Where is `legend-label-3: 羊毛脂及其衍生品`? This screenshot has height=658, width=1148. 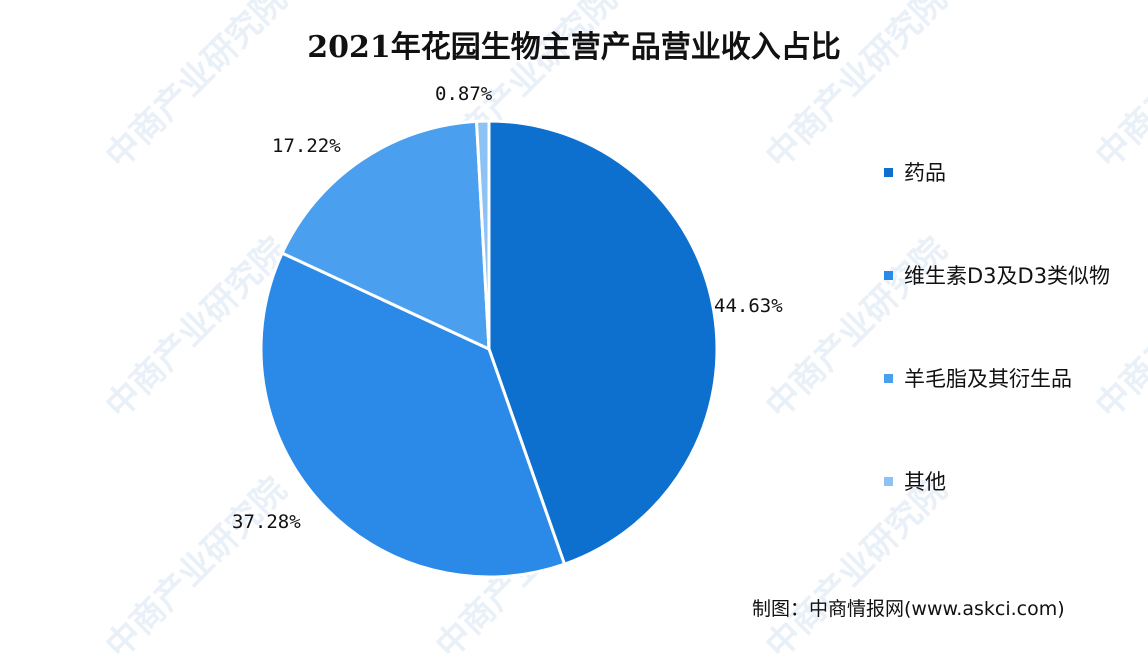 legend-label-3: 羊毛脂及其衍生品 is located at coordinates (988, 379).